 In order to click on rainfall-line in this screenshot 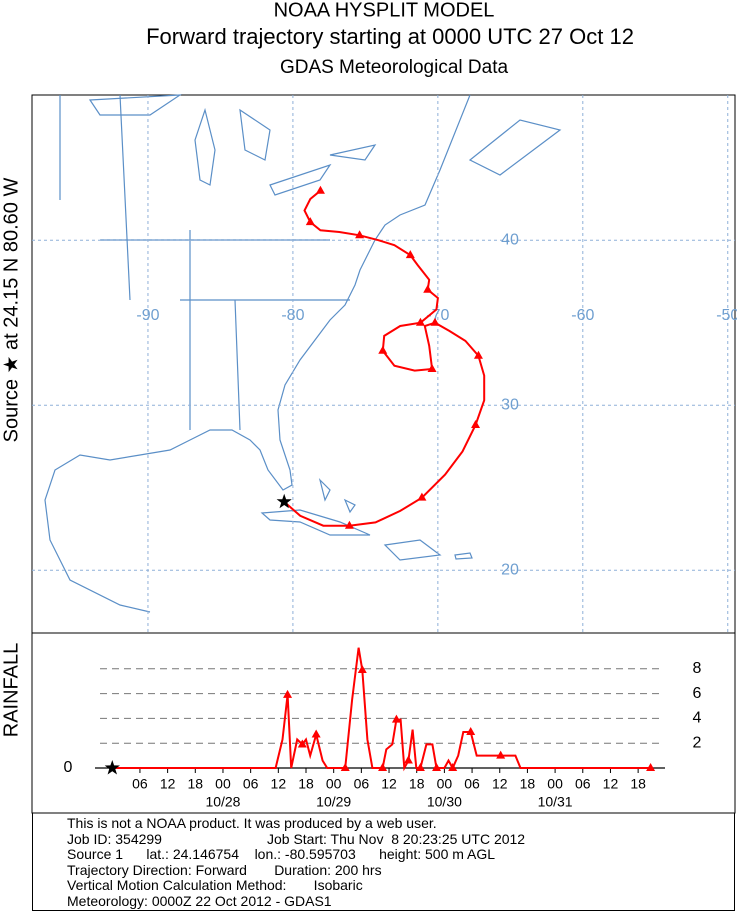, I will do `click(381, 709)`.